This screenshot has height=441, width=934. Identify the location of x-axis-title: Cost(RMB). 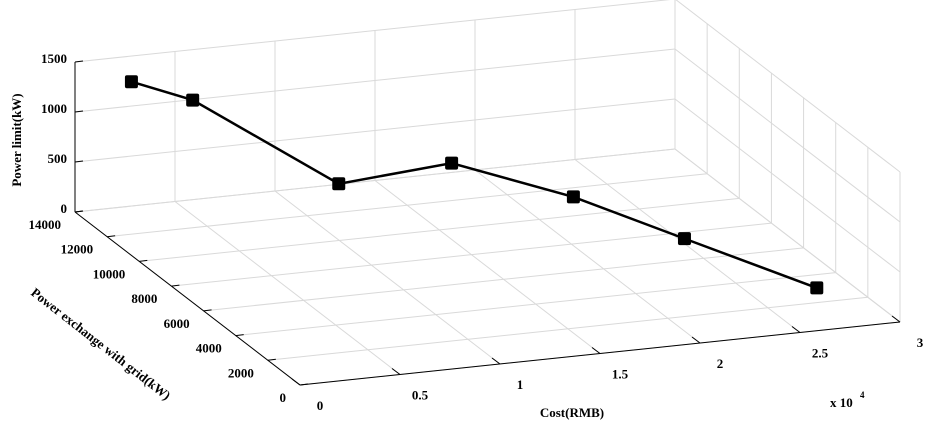
(572, 412).